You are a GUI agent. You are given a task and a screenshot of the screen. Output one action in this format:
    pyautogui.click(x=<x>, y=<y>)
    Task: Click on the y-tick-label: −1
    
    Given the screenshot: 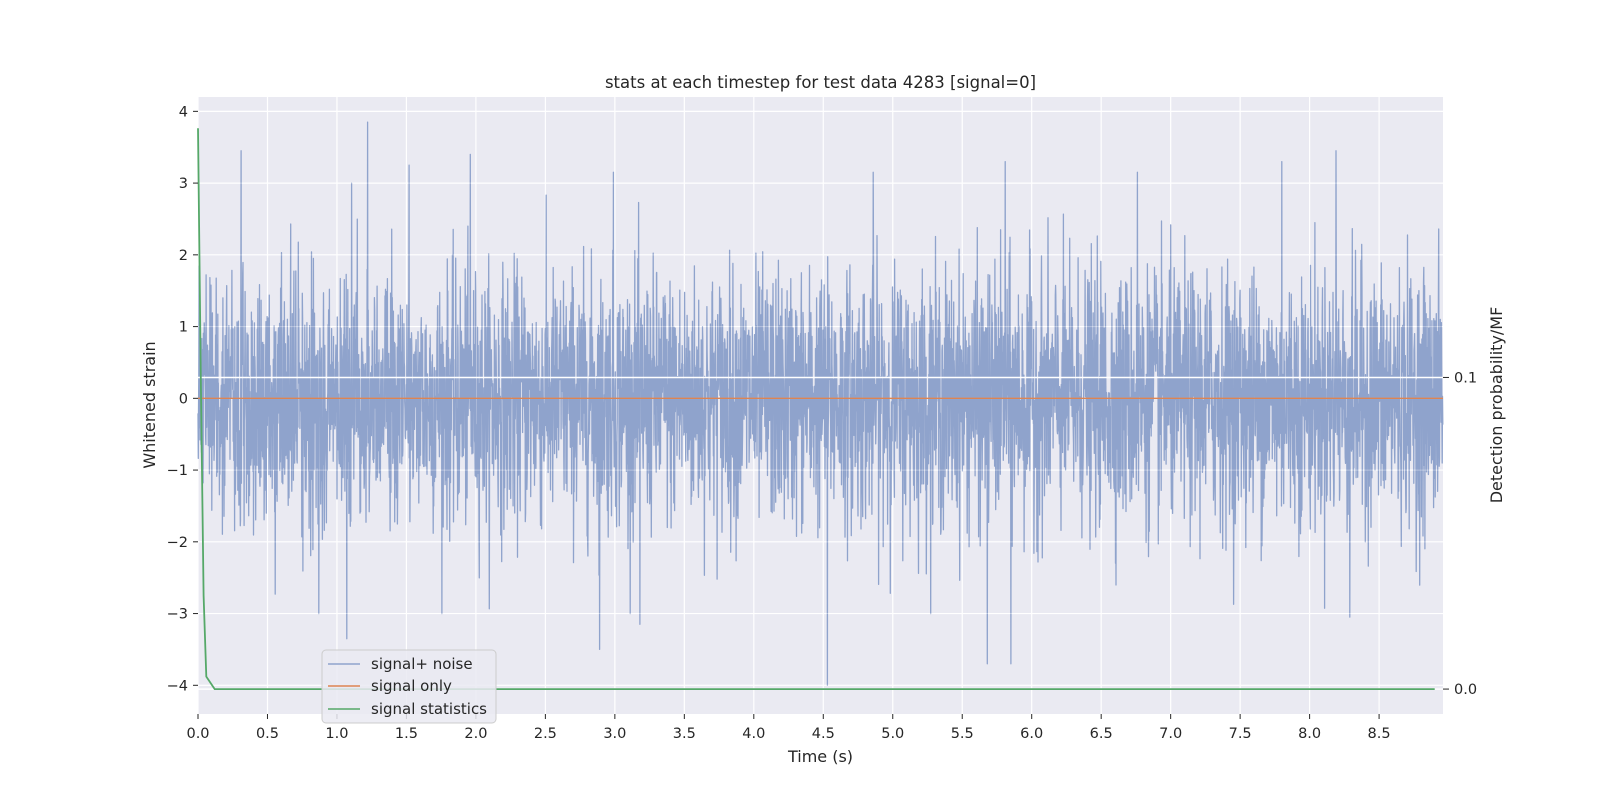 What is the action you would take?
    pyautogui.click(x=177, y=471)
    